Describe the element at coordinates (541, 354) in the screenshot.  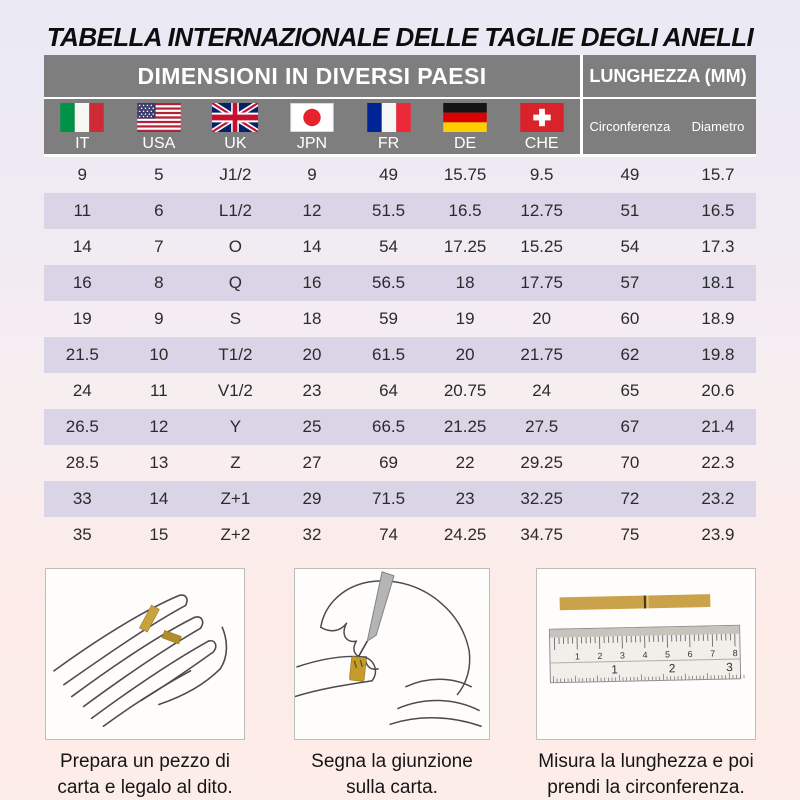
I see `table-cell: 21.75` at that location.